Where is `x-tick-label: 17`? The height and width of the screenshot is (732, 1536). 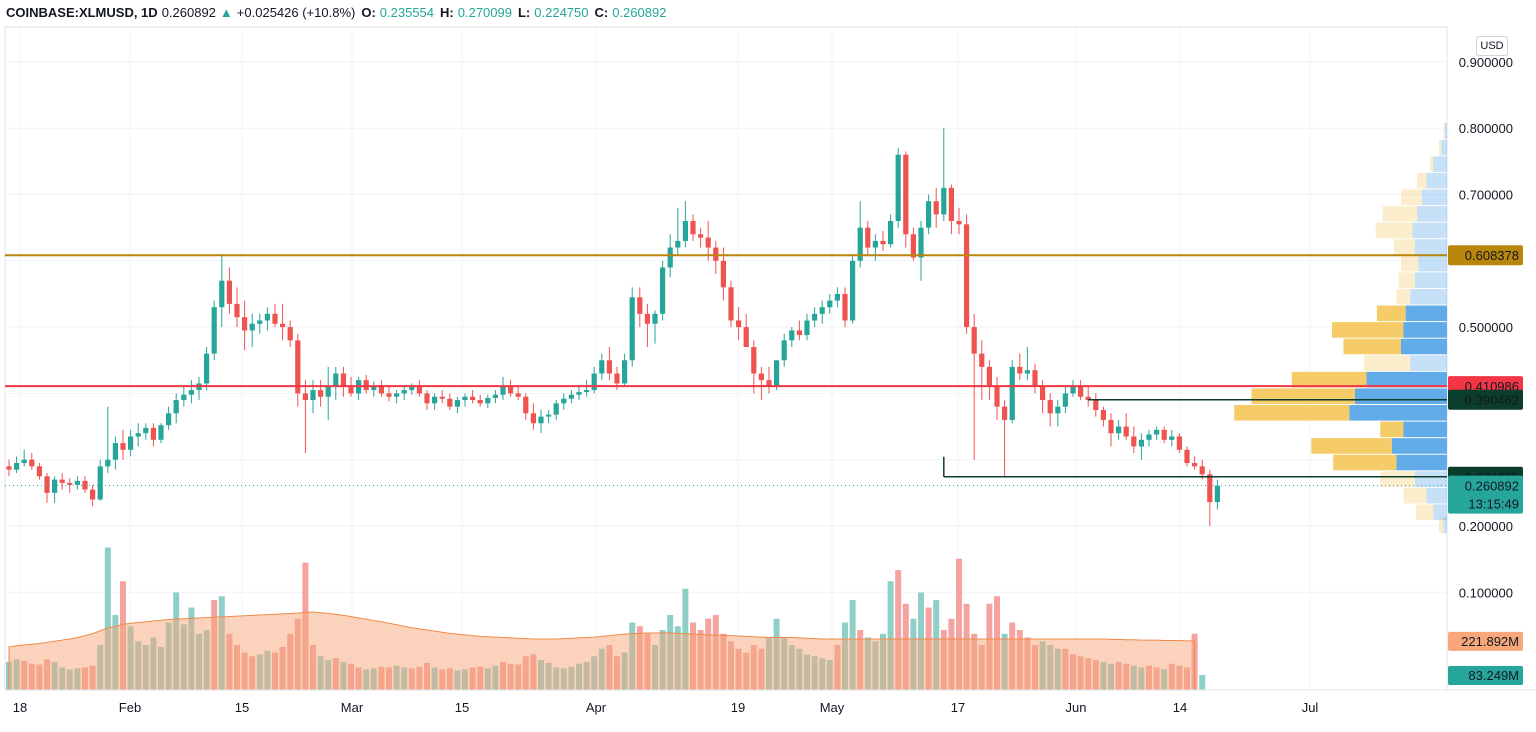
x-tick-label: 17 is located at coordinates (958, 707).